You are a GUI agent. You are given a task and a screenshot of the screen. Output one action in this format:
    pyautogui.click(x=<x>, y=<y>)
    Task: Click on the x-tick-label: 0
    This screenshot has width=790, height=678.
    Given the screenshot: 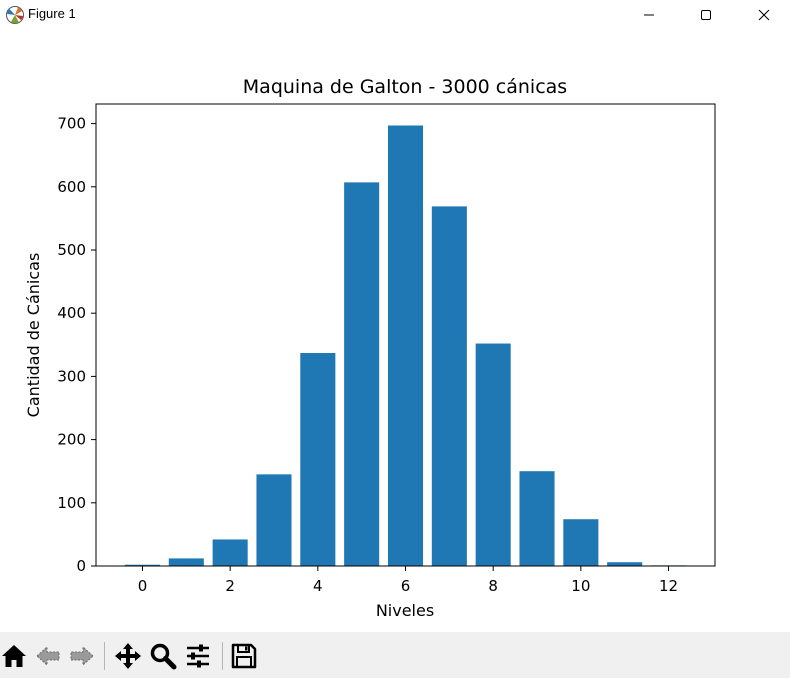 What is the action you would take?
    pyautogui.click(x=143, y=586)
    